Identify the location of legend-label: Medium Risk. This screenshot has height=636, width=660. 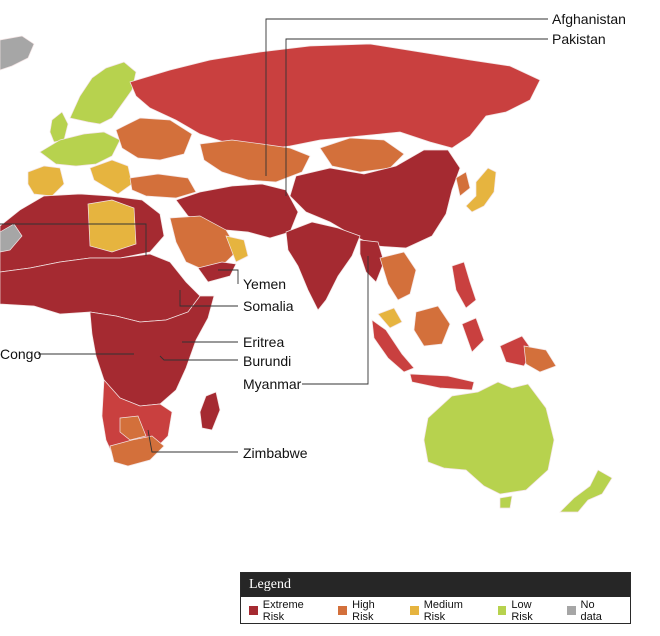
(443, 610).